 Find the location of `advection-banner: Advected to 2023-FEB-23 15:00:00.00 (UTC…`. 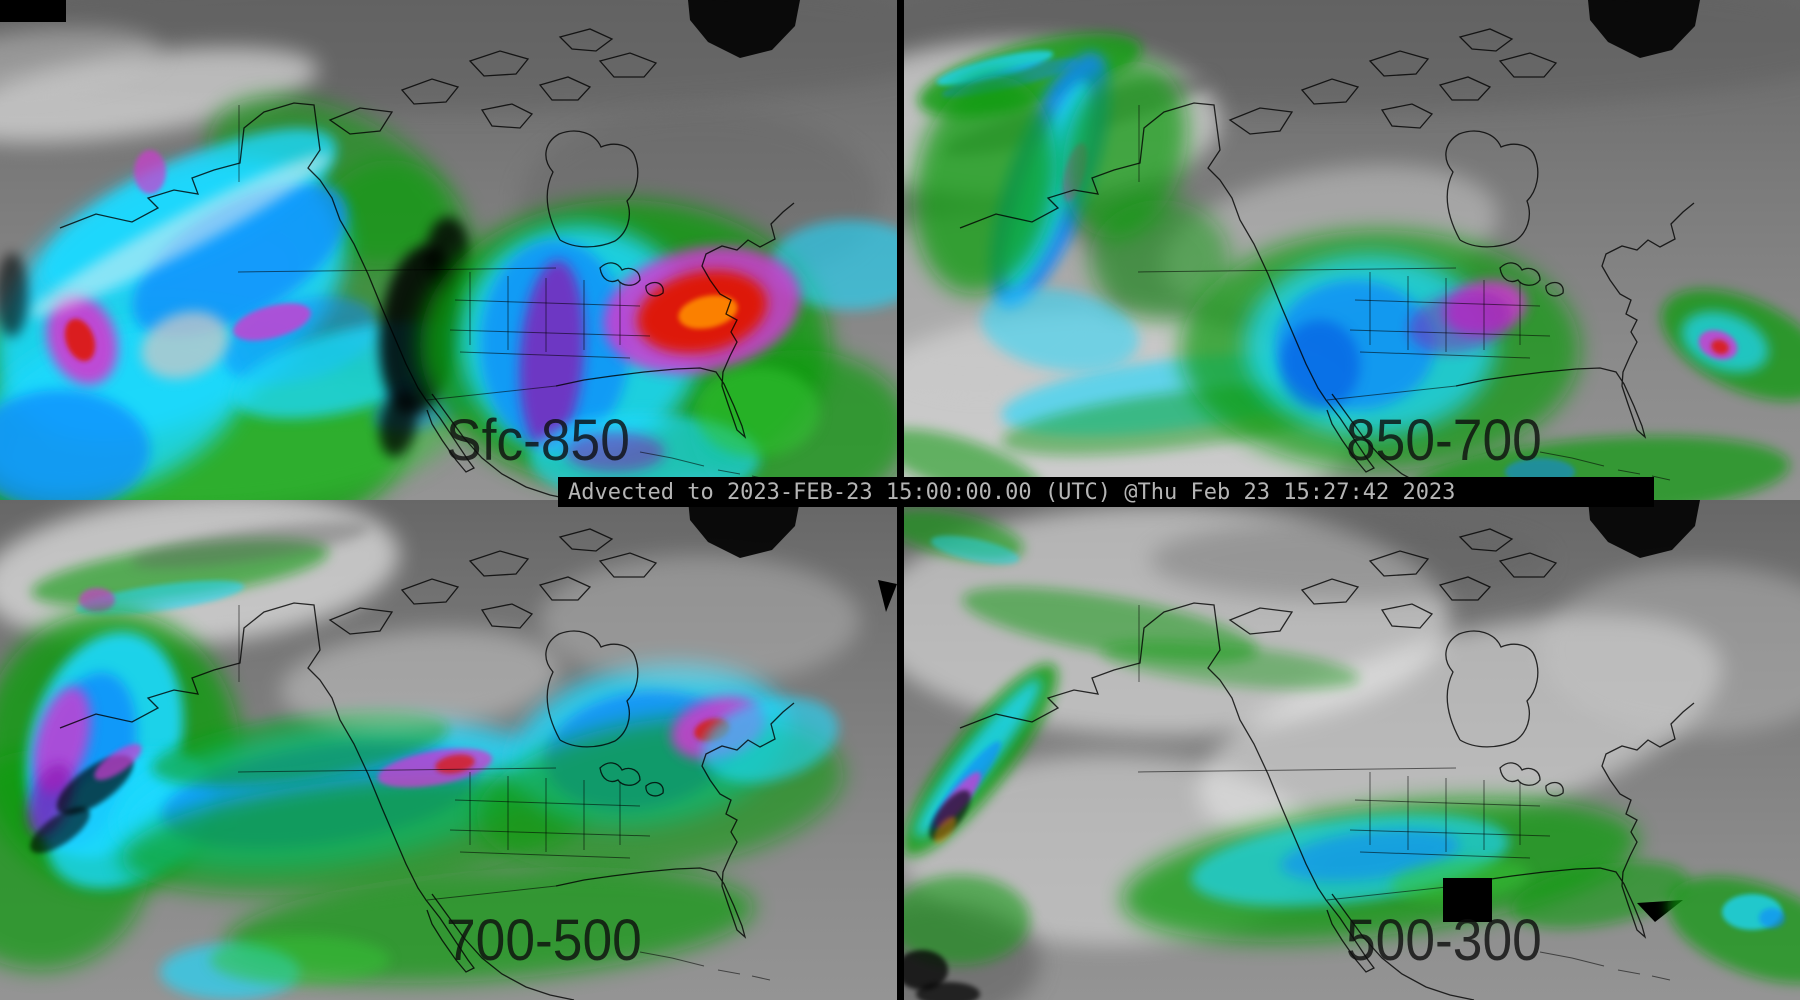

advection-banner: Advected to 2023-FEB-23 15:00:00.00 (UTC… is located at coordinates (1106, 492).